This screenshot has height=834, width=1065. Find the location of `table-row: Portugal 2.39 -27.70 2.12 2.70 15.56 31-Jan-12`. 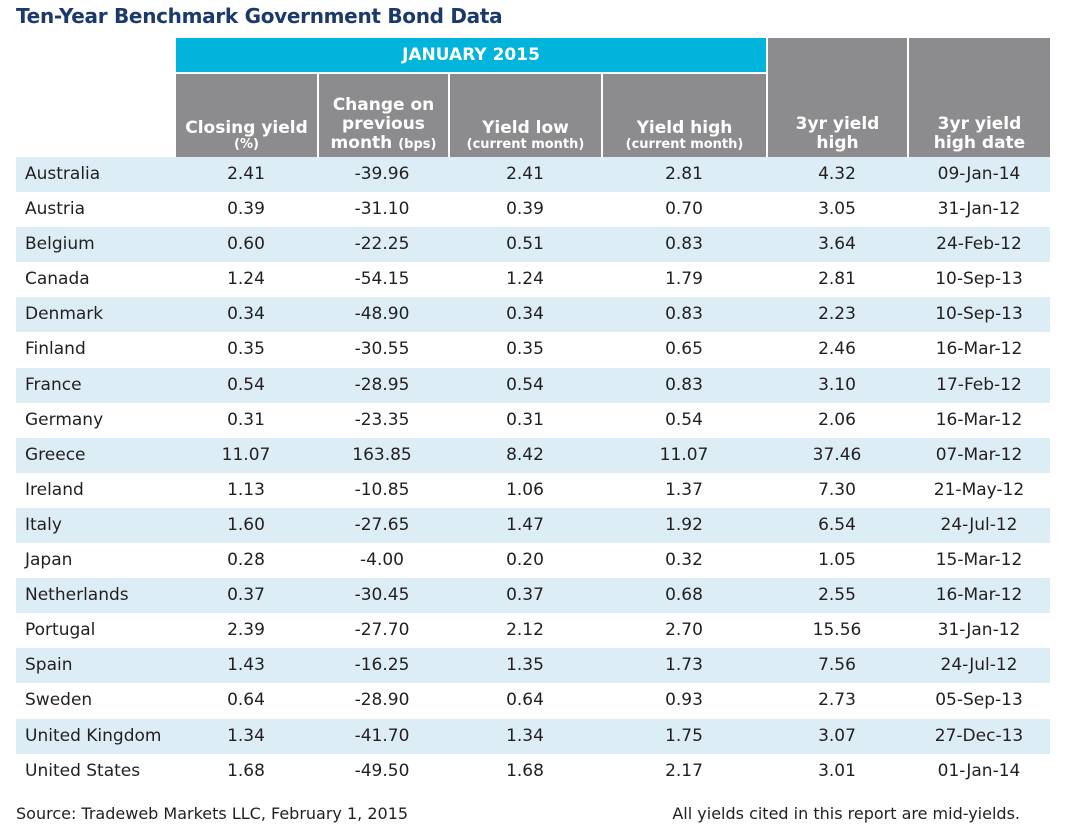

table-row: Portugal 2.39 -27.70 2.12 2.70 15.56 31-Jan-12 is located at coordinates (533, 630).